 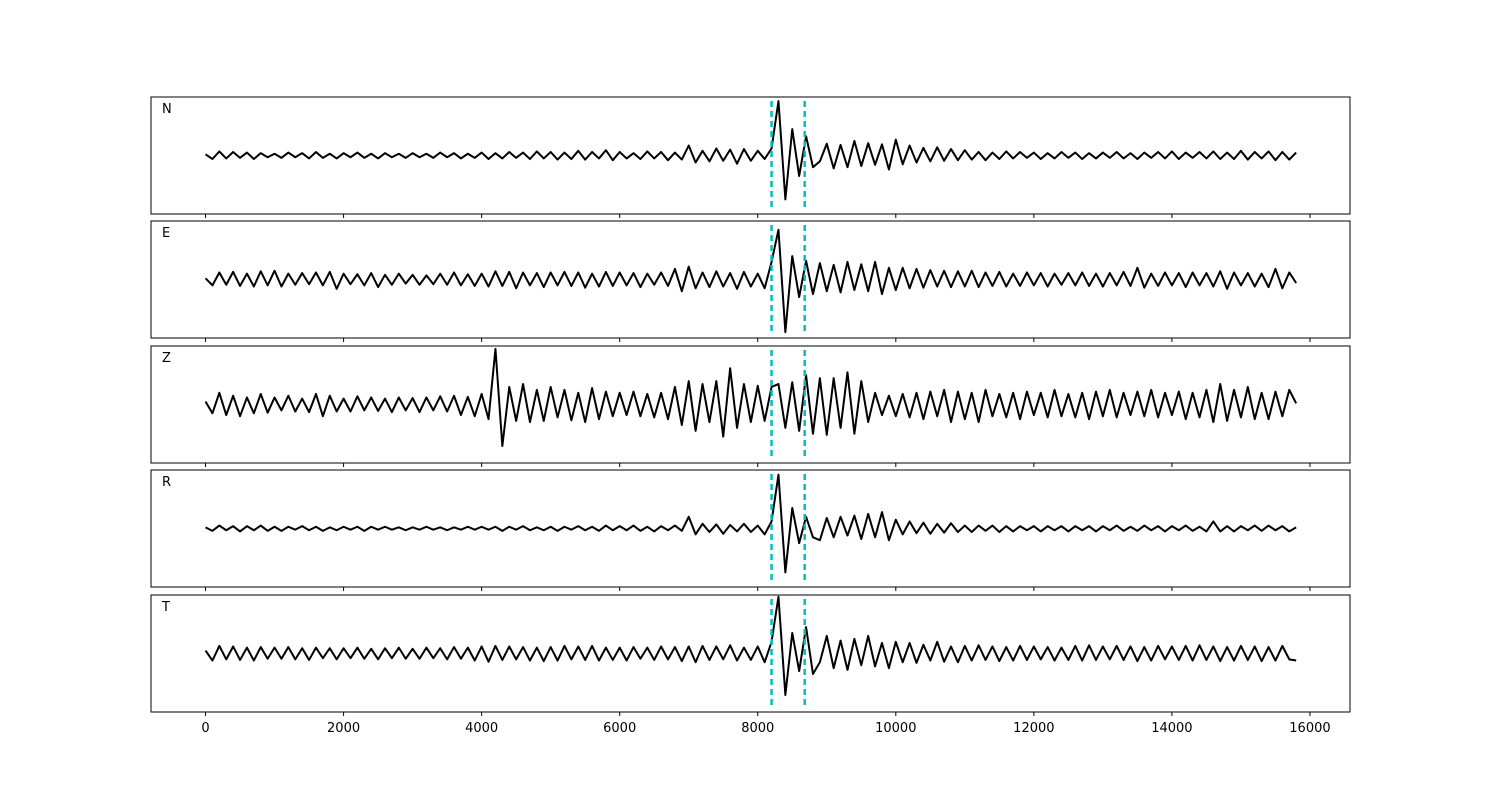 I want to click on panel-label: T, so click(x=165, y=607).